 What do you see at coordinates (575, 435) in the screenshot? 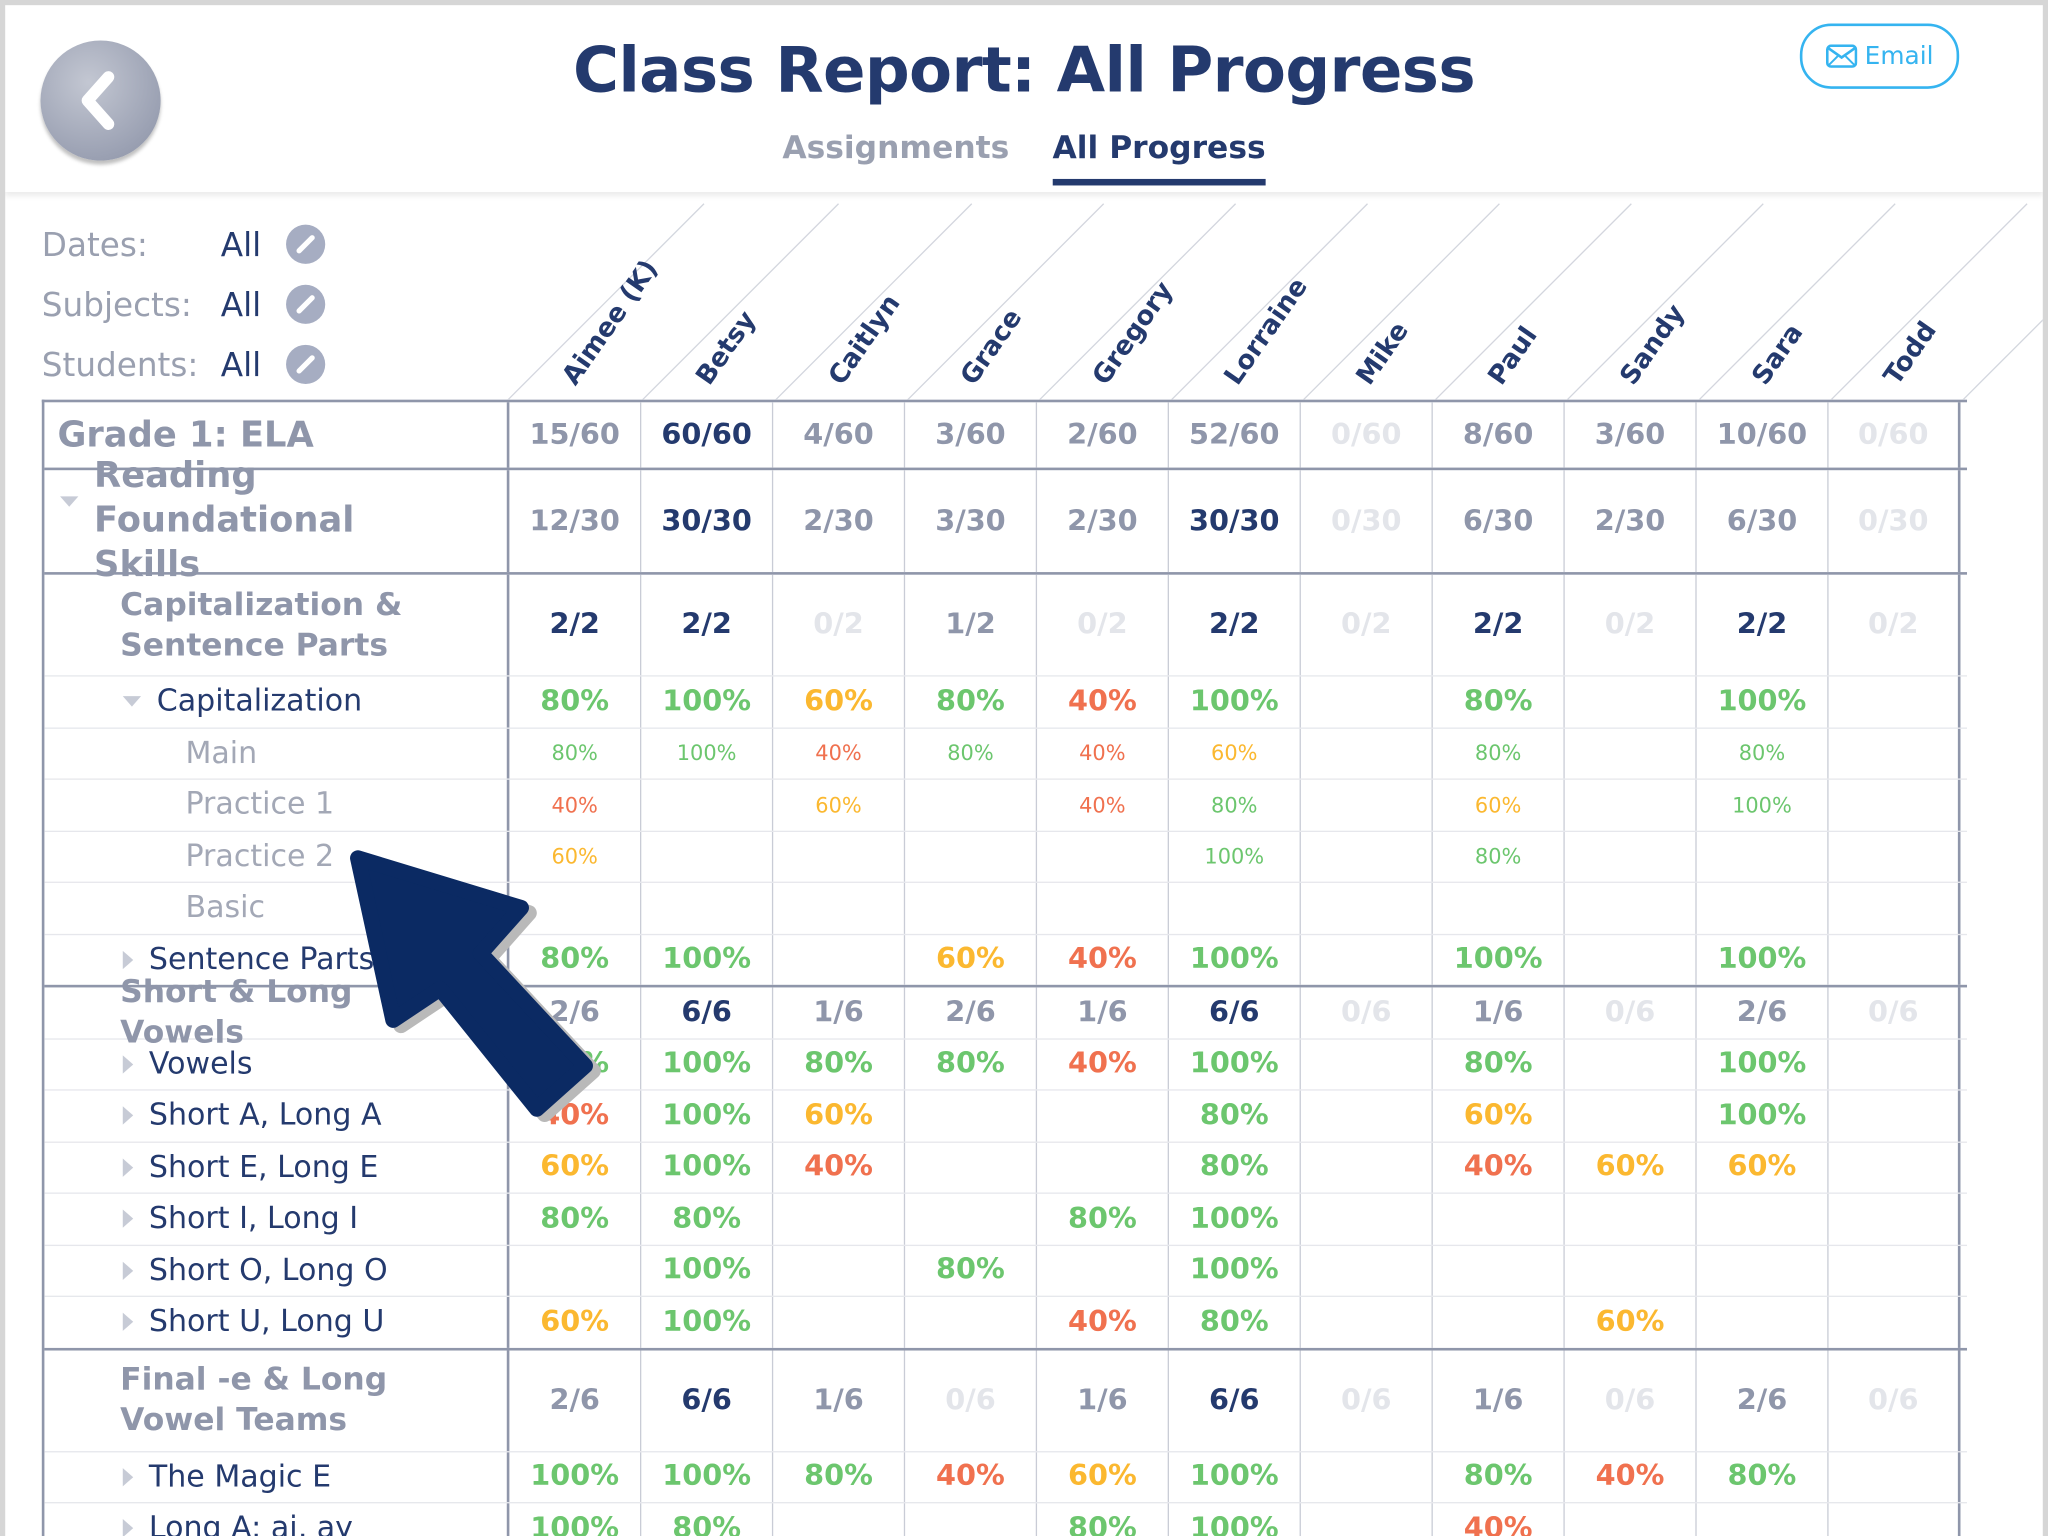
I see `score-cell: 15/60` at bounding box center [575, 435].